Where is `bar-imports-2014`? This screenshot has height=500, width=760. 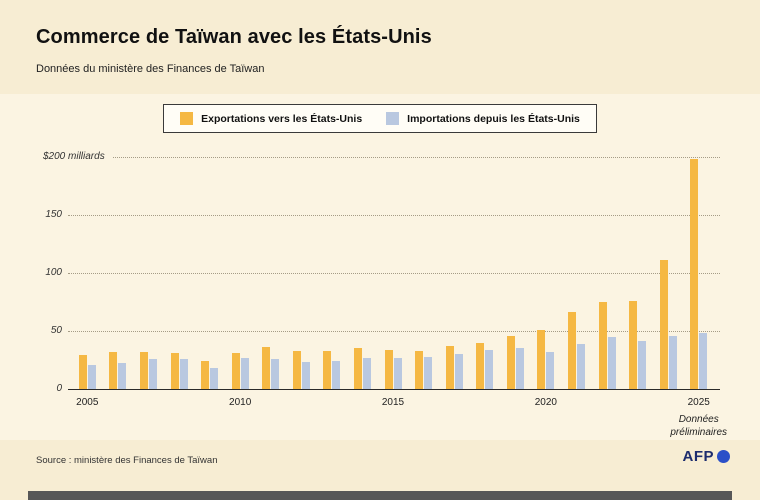 bar-imports-2014 is located at coordinates (366, 373).